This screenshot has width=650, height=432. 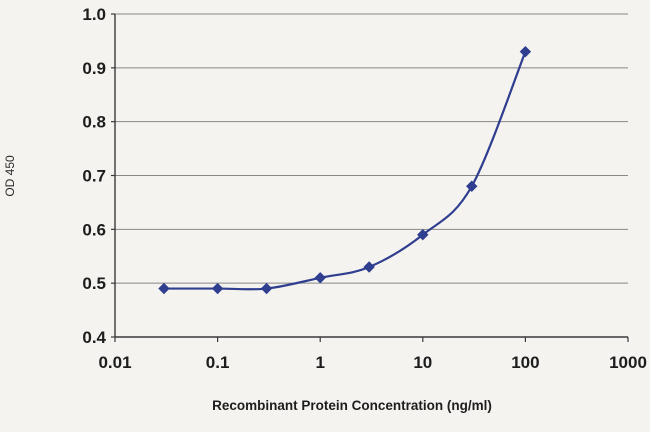 I want to click on y-axis-title: OD 450, so click(x=10, y=176).